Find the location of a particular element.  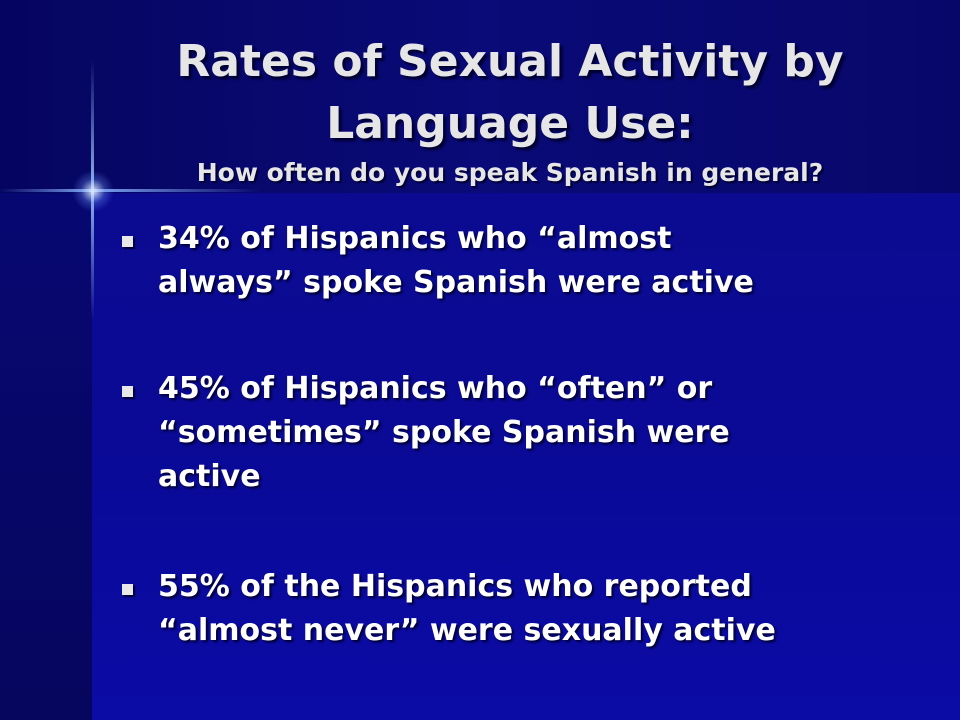

flare-glow is located at coordinates (93, 191).